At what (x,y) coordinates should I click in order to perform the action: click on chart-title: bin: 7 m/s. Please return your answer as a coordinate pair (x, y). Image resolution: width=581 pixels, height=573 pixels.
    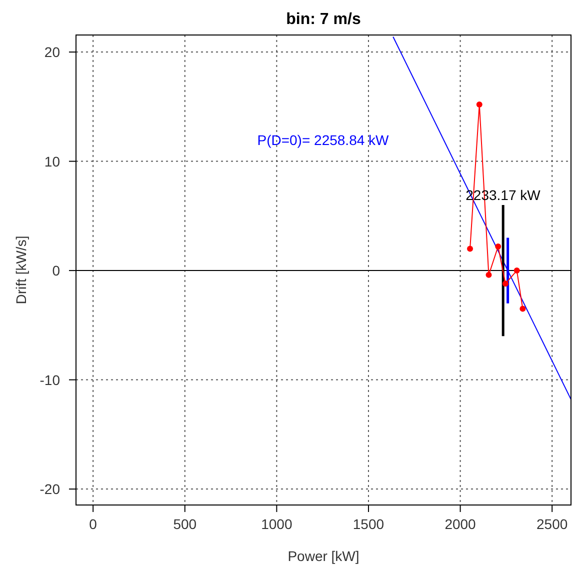
    Looking at the image, I should click on (323, 19).